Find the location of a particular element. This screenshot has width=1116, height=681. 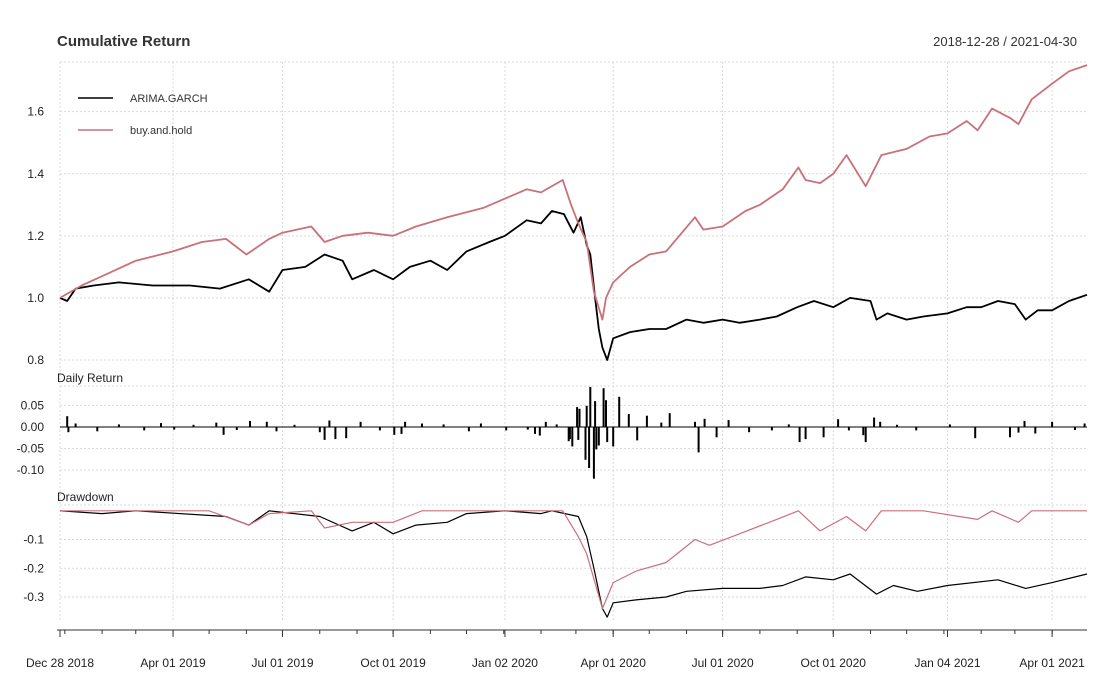

x-tick-label-1: Apr 01 2019 is located at coordinates (173, 663).